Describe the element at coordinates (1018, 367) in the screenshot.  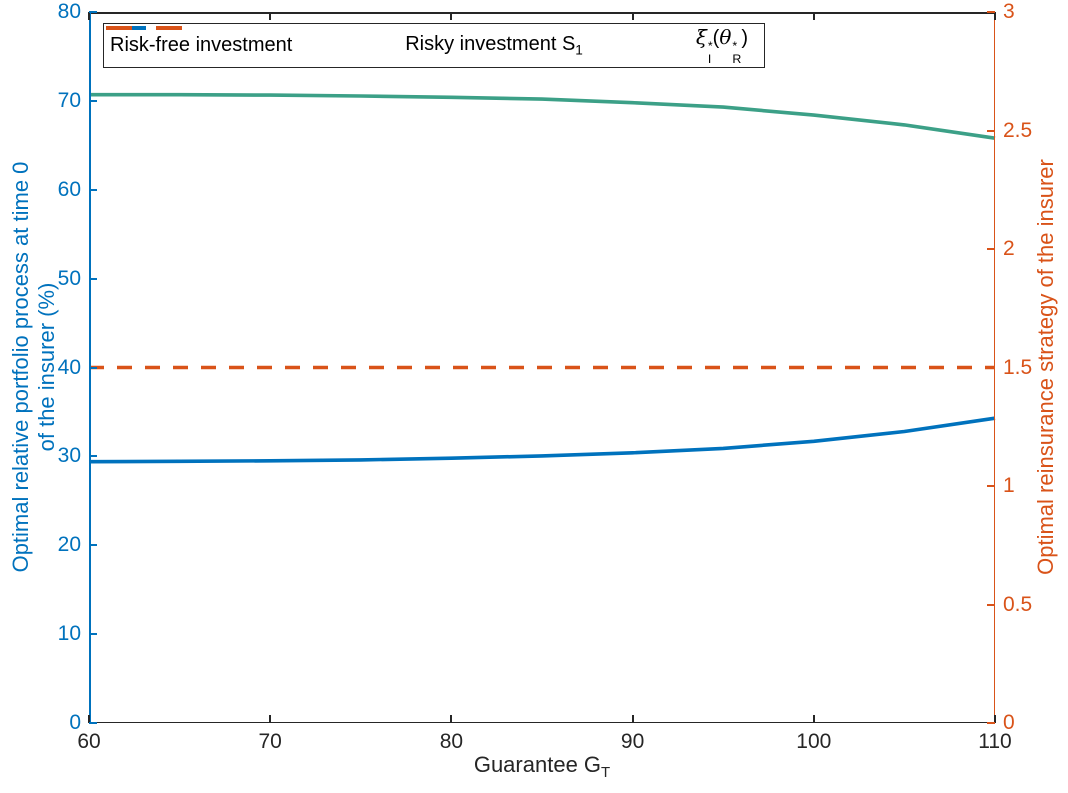
I see `right-y-tick-label: 1.5` at that location.